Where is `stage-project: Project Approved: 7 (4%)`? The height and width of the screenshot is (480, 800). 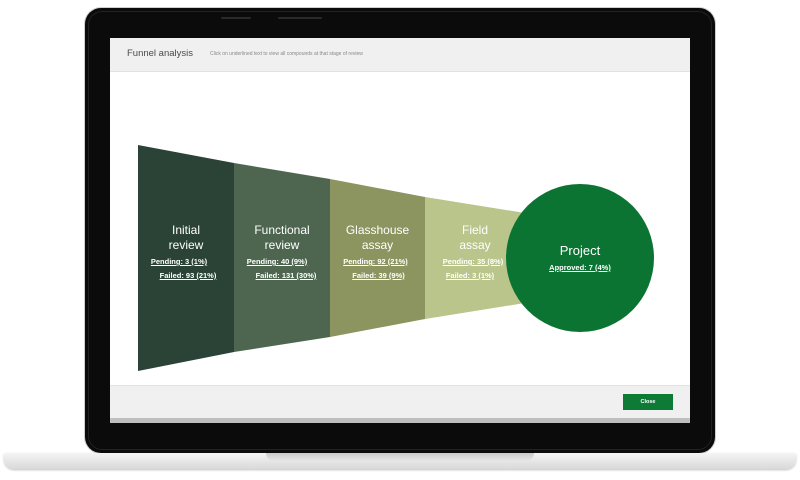 stage-project: Project Approved: 7 (4%) is located at coordinates (580, 258).